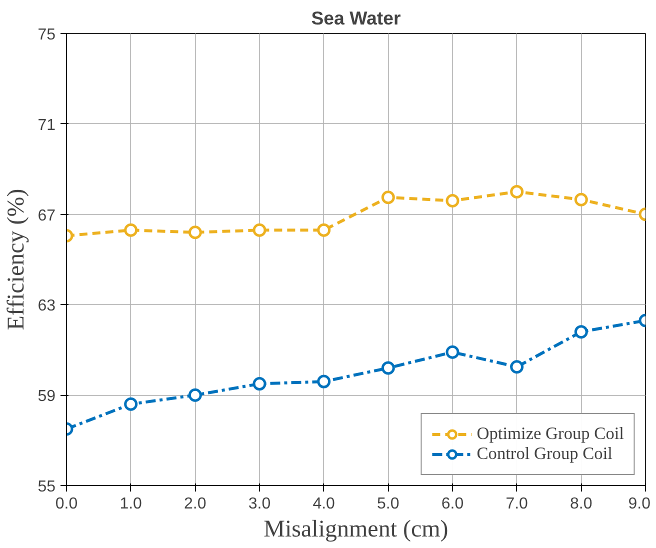  I want to click on x-tick-label: 7.0, so click(517, 504).